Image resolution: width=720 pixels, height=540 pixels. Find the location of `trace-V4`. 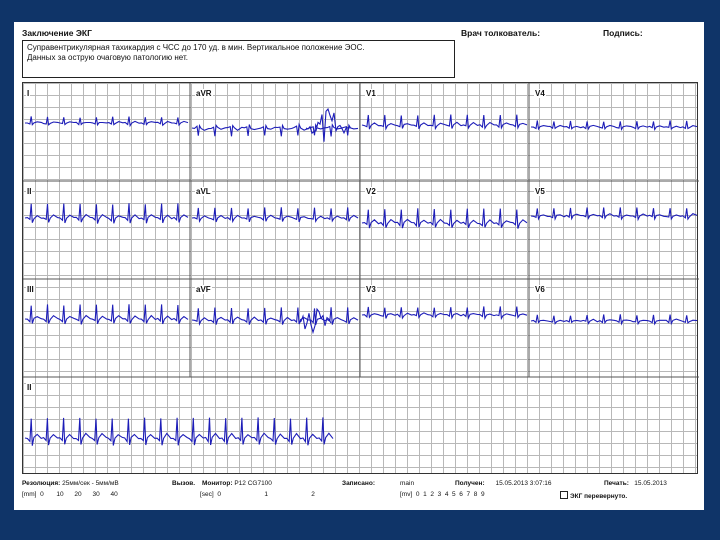

trace-V4 is located at coordinates (614, 126).